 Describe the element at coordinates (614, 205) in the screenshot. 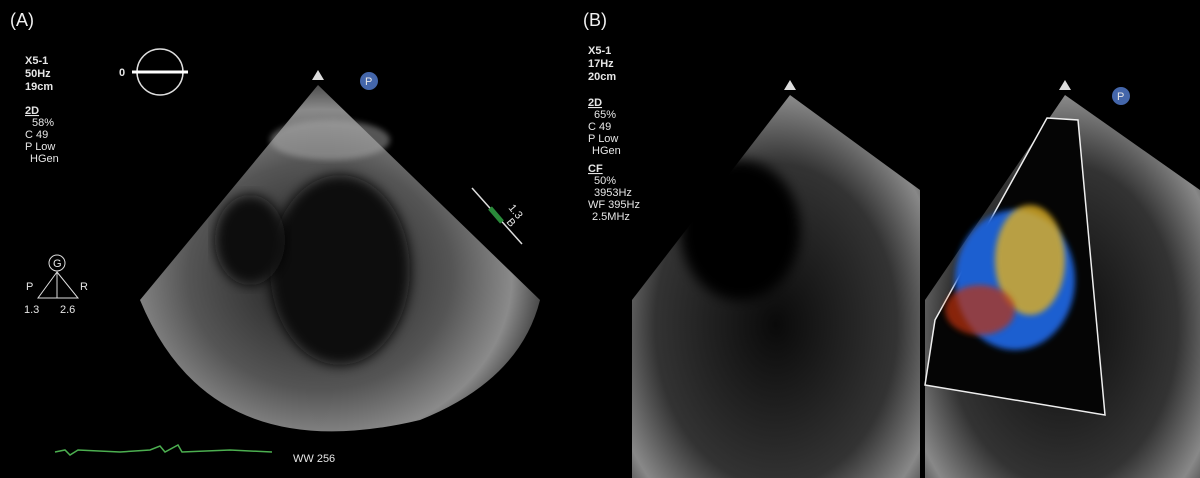

I see `color-param: WF 395Hz` at that location.